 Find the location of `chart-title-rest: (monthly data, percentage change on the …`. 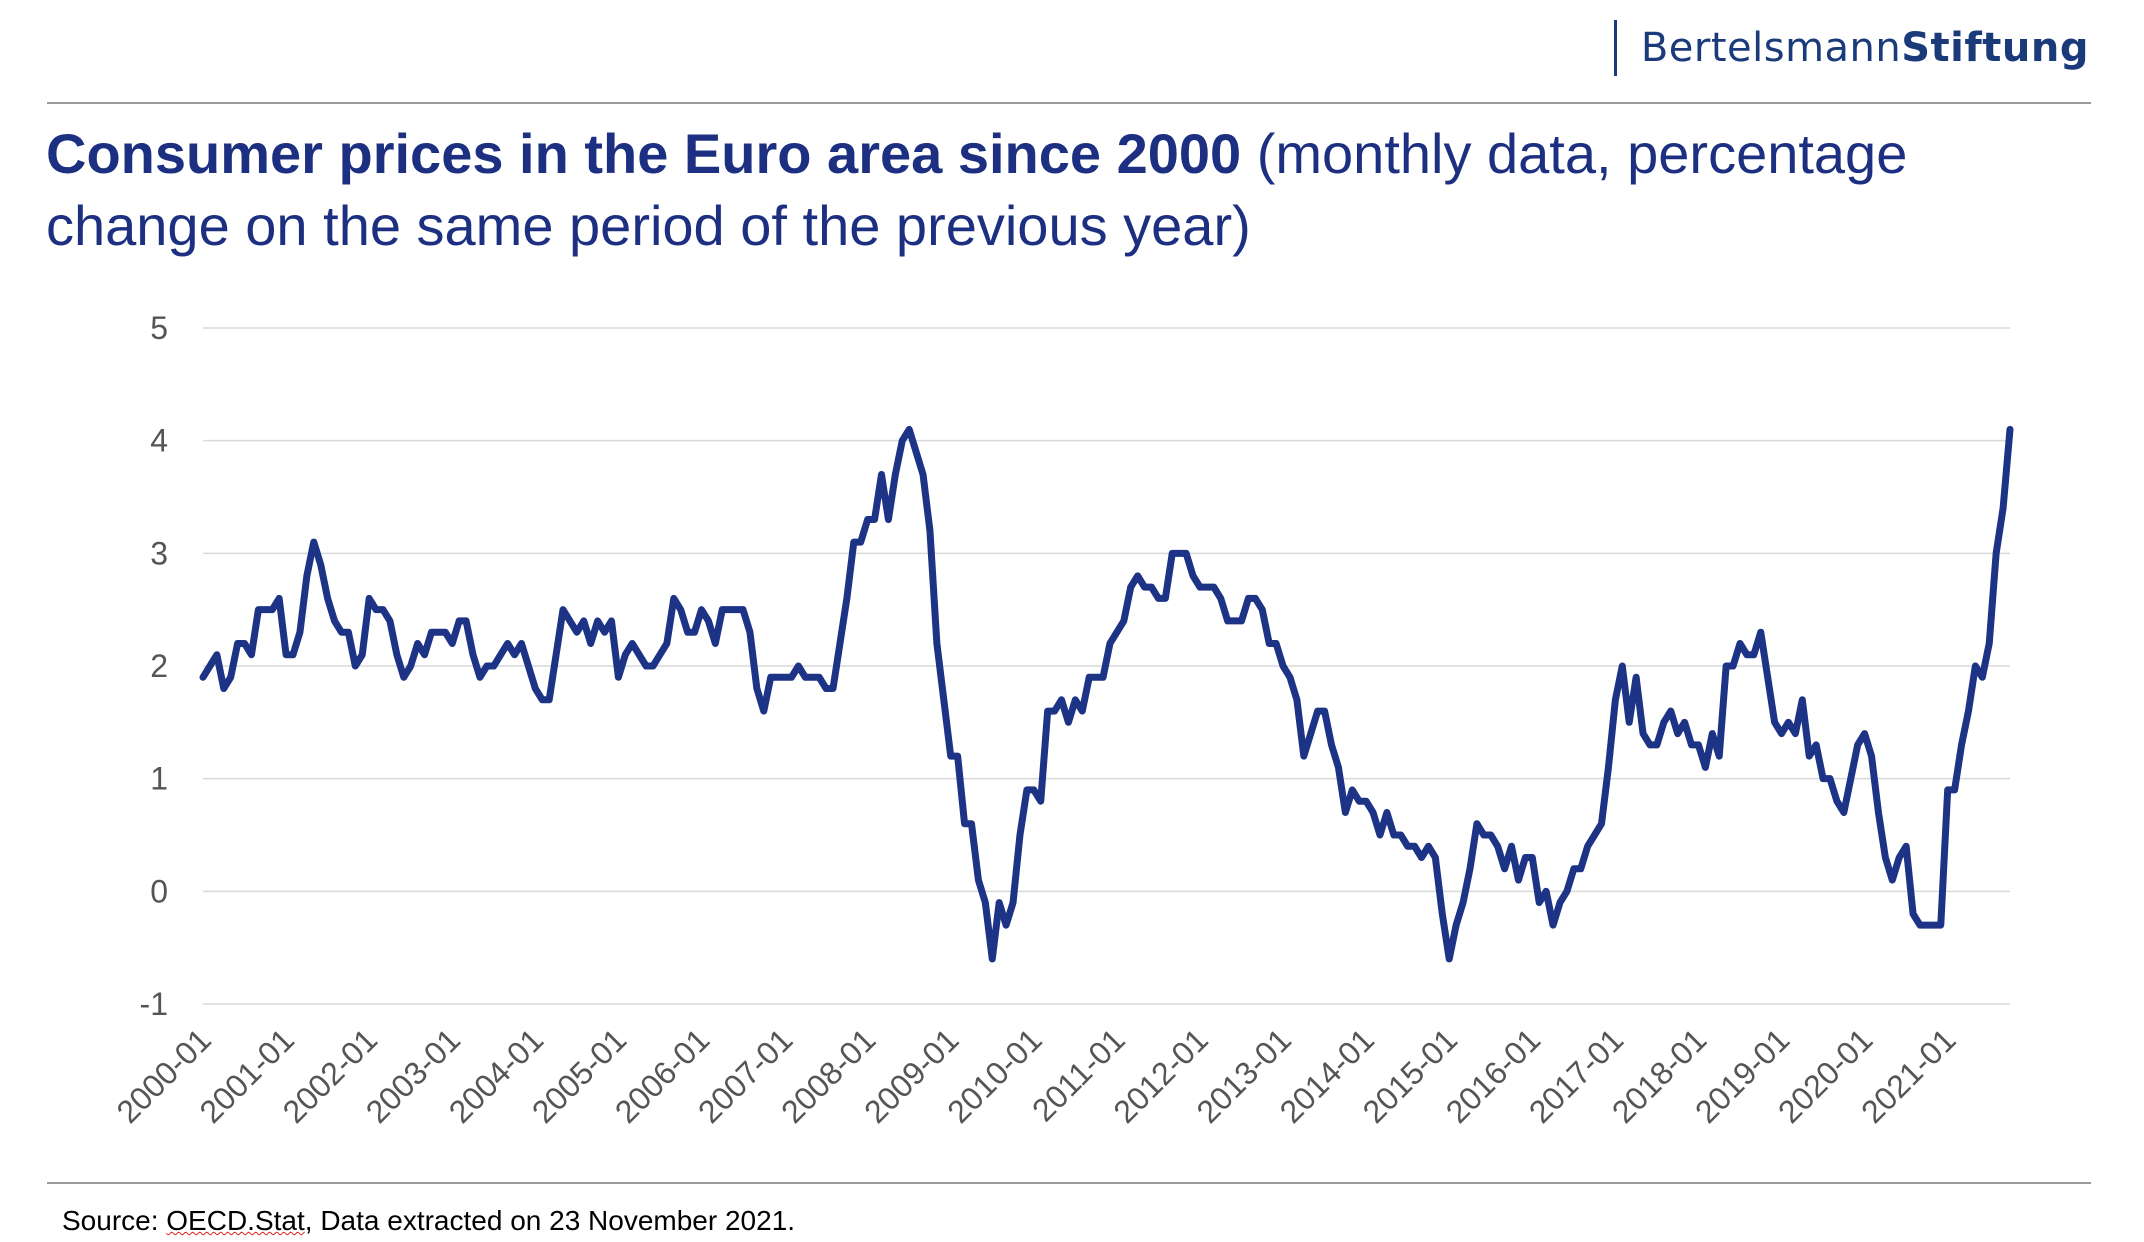

chart-title-rest: (monthly data, percentage change on the … is located at coordinates (977, 189).